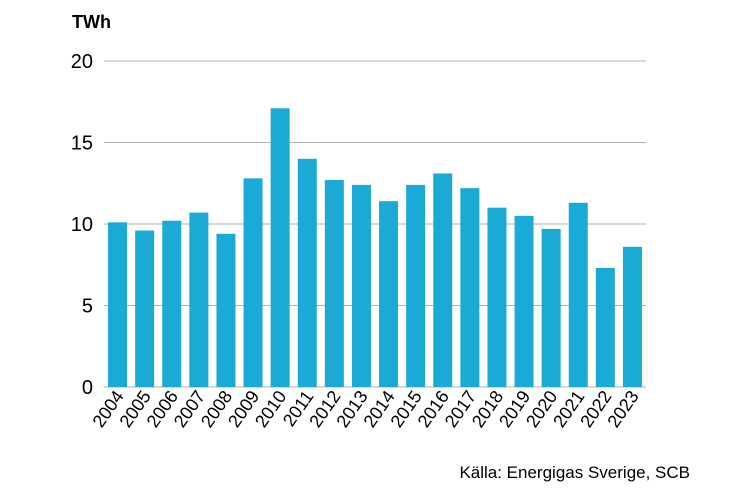 This screenshot has width=750, height=504. Describe the element at coordinates (253, 282) in the screenshot. I see `bar-2009` at that location.